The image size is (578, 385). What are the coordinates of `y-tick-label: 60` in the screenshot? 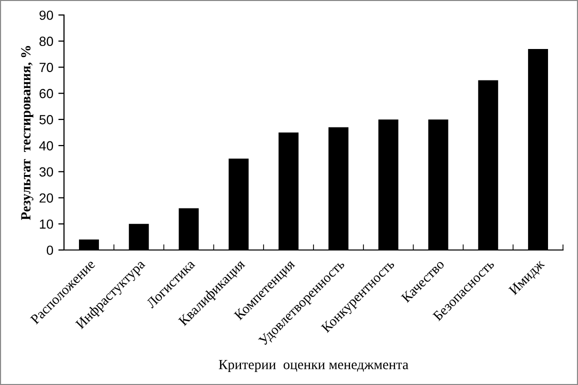 It's located at (47, 93).